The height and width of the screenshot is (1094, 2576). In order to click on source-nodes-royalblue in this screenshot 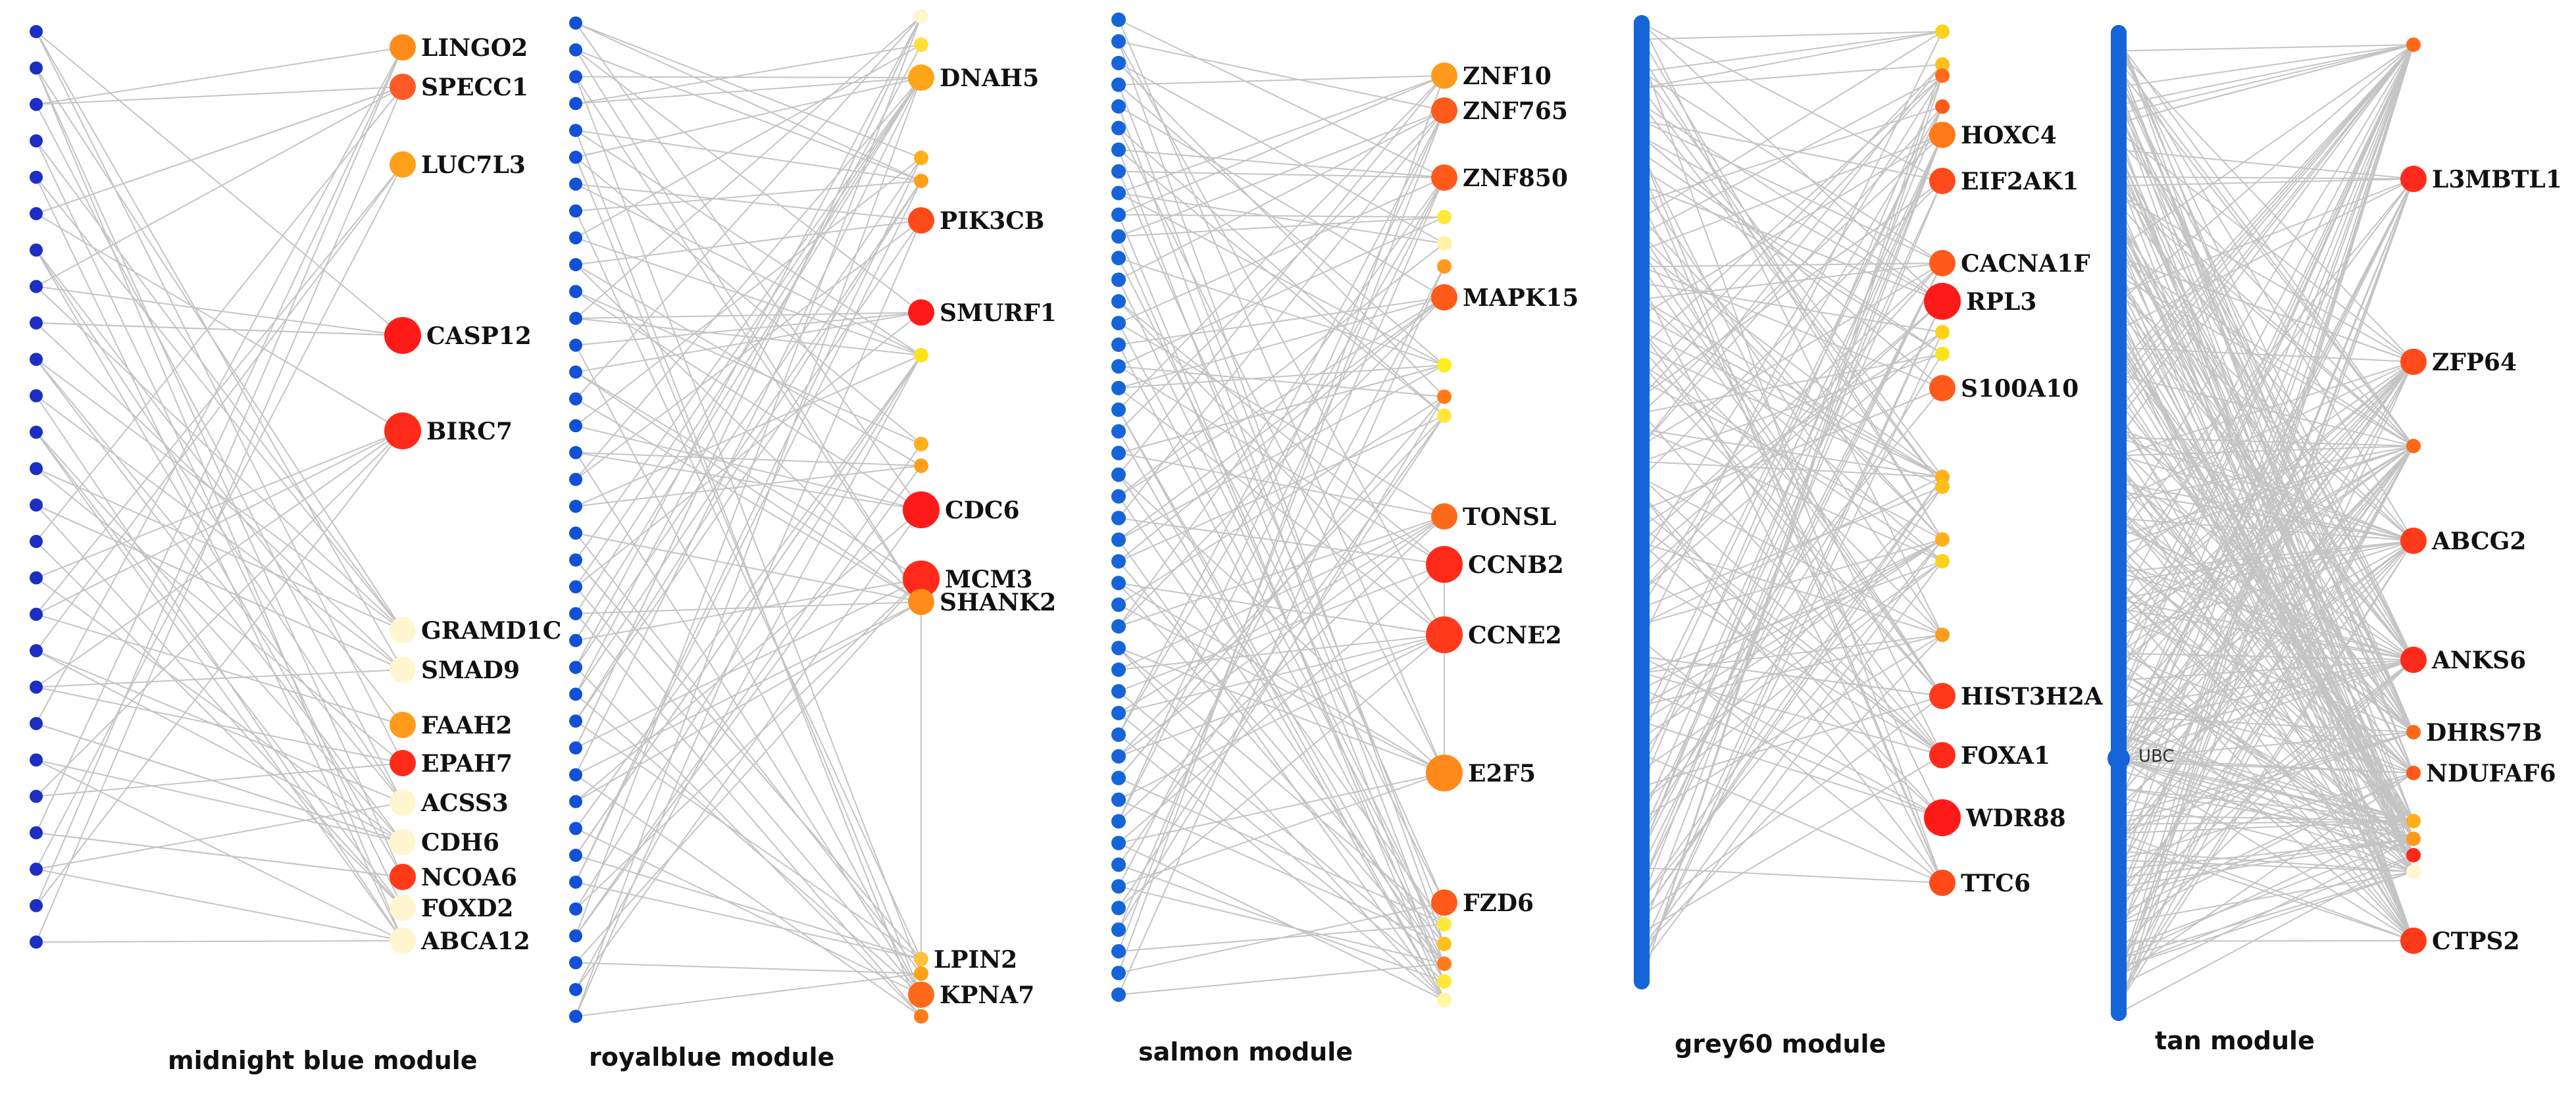, I will do `click(575, 519)`.